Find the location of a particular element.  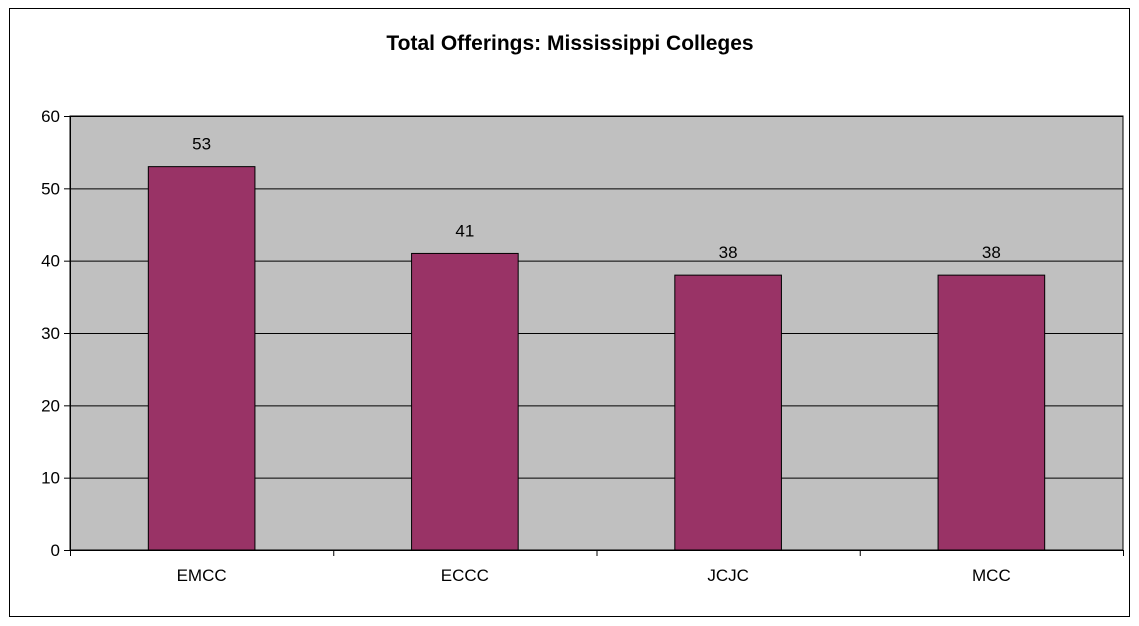

x-tick-label-emcc: EMCC is located at coordinates (202, 575).